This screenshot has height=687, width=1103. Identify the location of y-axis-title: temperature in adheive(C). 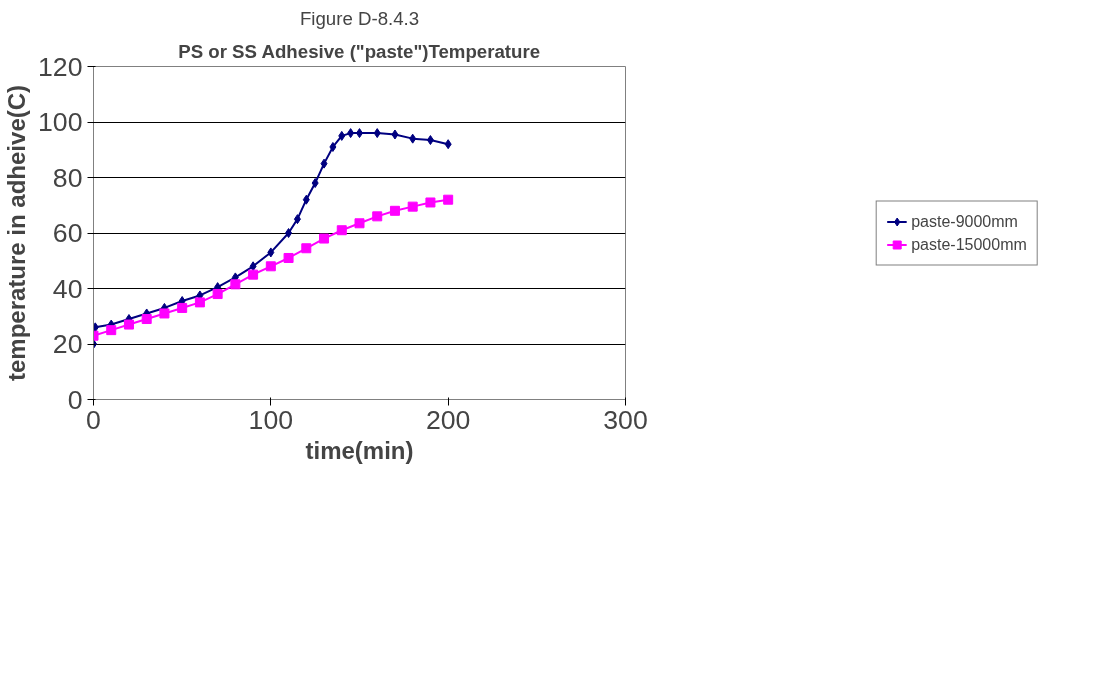
(17, 233).